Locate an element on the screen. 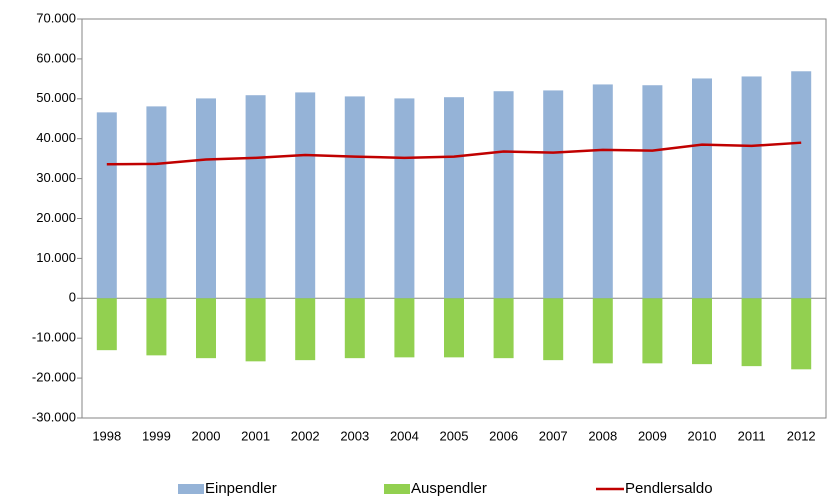 The width and height of the screenshot is (831, 499). x-tick-label: 2010 is located at coordinates (702, 435).